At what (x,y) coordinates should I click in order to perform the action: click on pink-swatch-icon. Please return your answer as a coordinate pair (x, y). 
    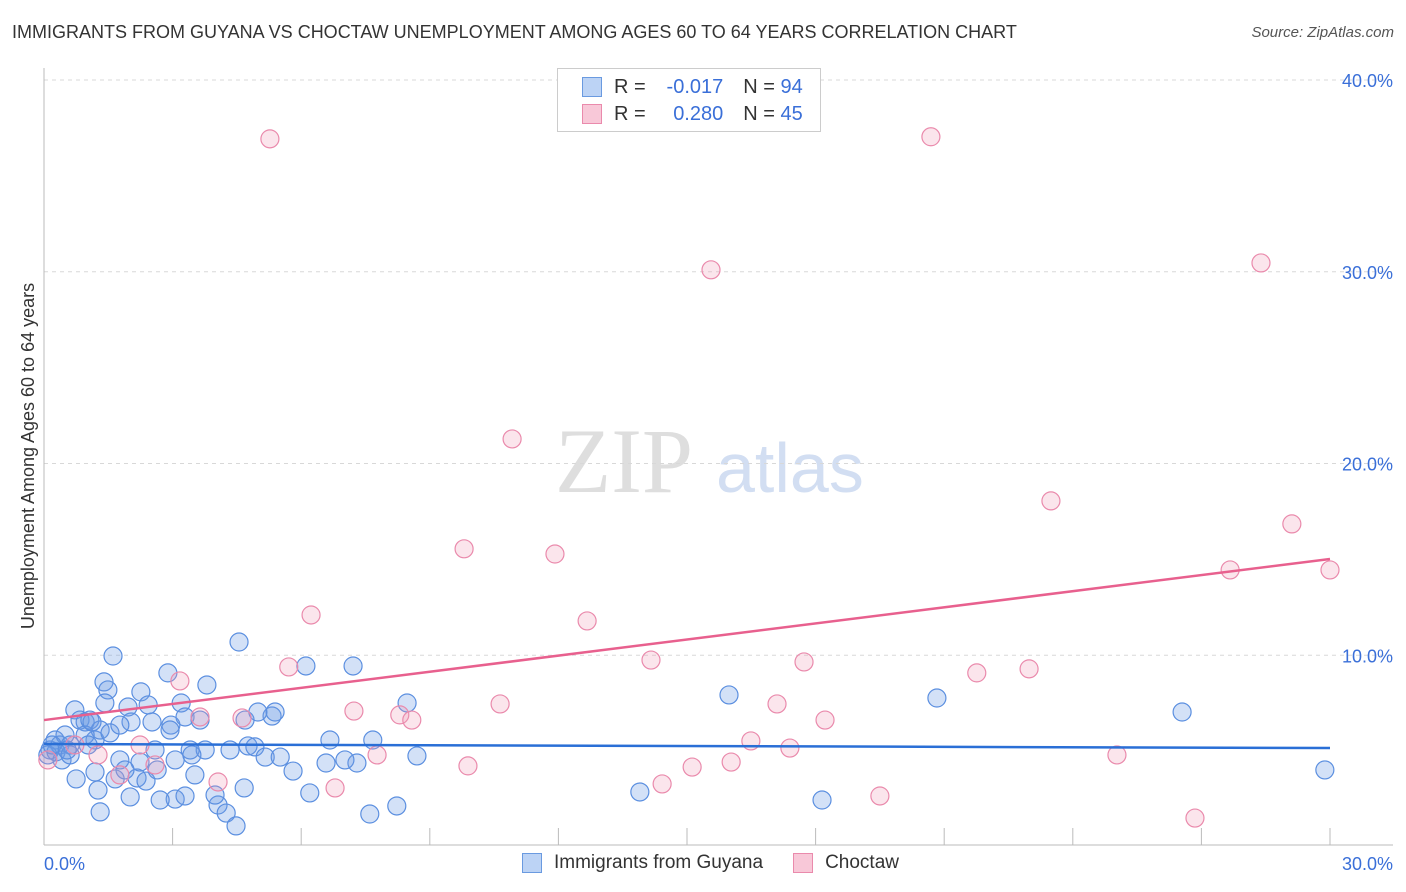
    Looking at the image, I should click on (592, 114).